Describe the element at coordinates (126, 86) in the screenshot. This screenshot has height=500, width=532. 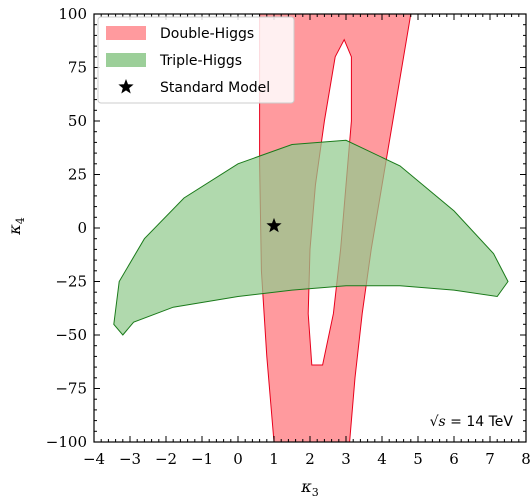
I see `legend-marker-standard-model` at that location.